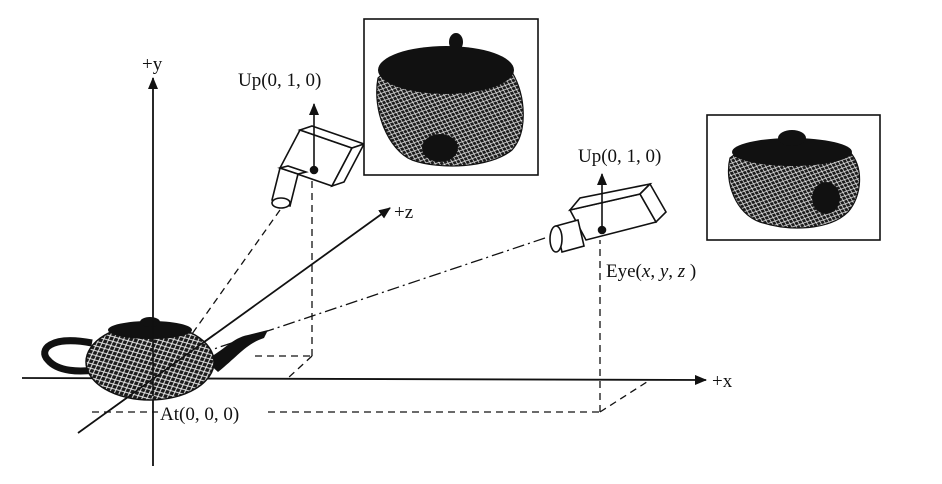 The width and height of the screenshot is (942, 484). I want to click on top-camera-view-inset, so click(451, 97).